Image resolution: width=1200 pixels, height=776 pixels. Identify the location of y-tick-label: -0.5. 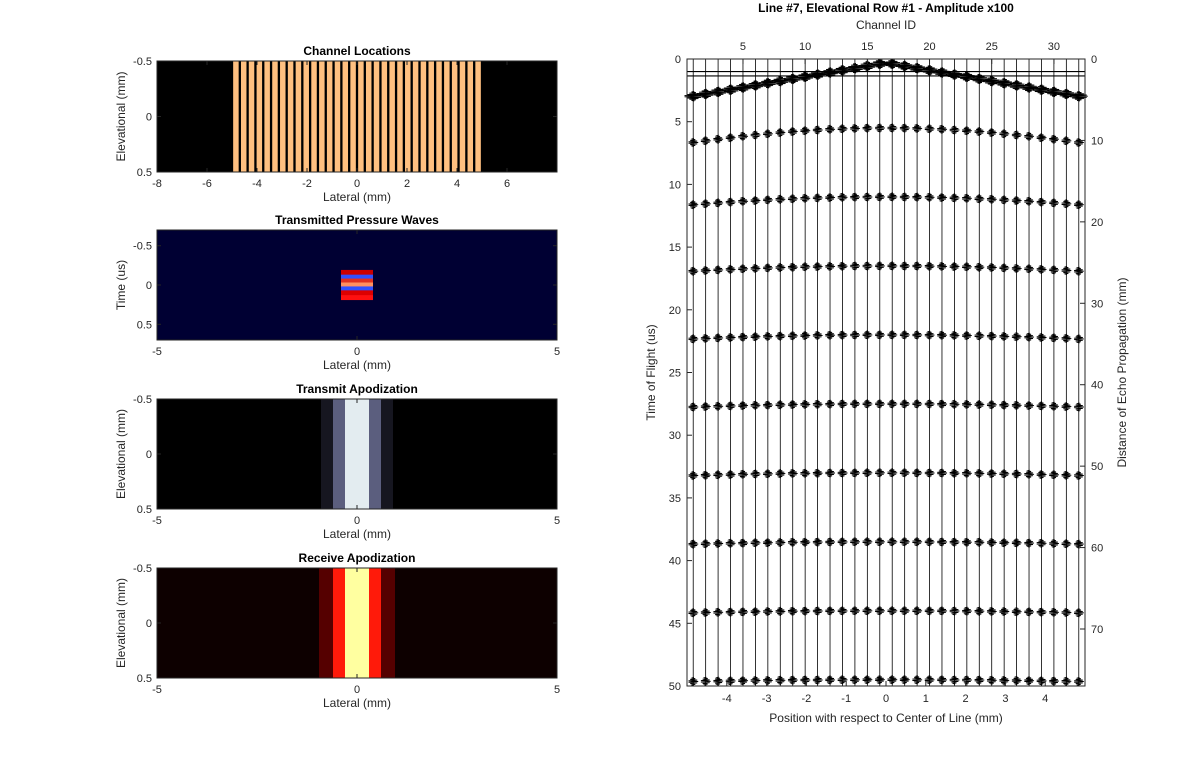
(142, 569).